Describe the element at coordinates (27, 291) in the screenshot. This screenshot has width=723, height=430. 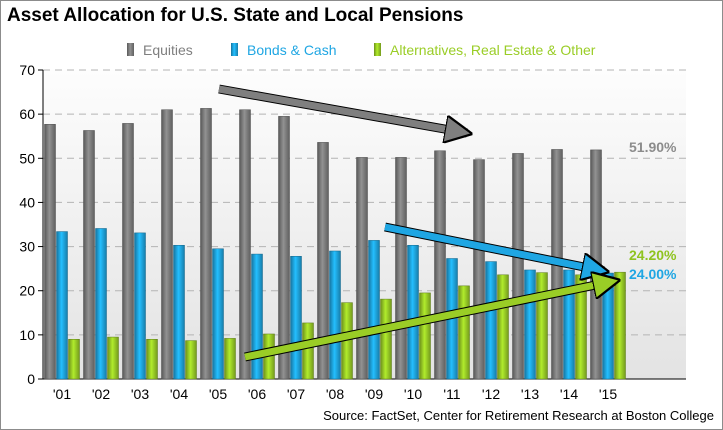
I see `y-tick-label: 20` at that location.